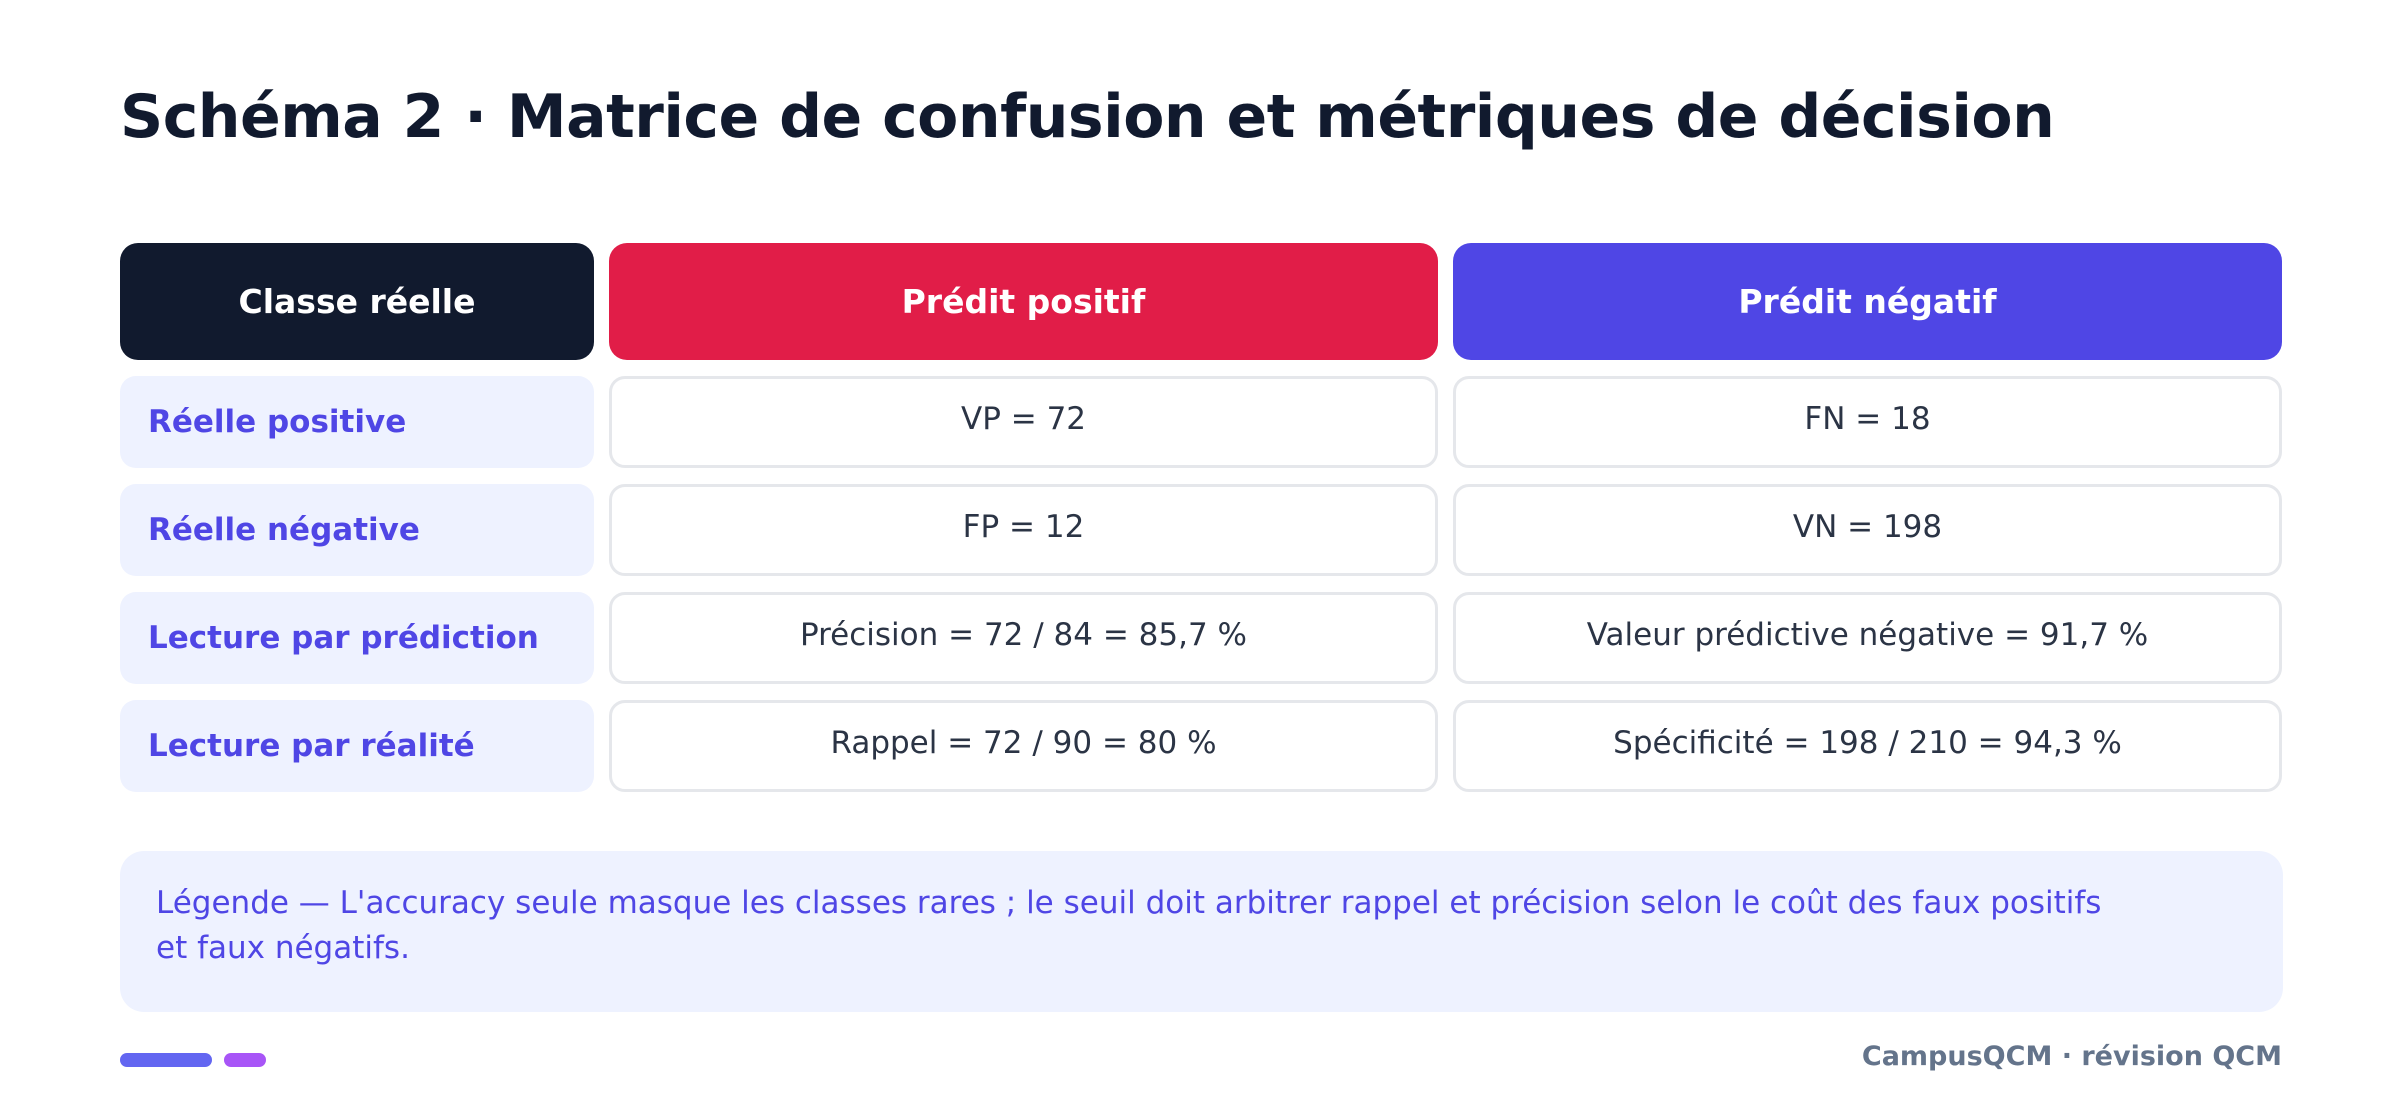 Image resolution: width=2400 pixels, height=1119 pixels. What do you see at coordinates (1023, 746) in the screenshot?
I see `cell-recall: Rappel = 72 / 90 = 80 %` at bounding box center [1023, 746].